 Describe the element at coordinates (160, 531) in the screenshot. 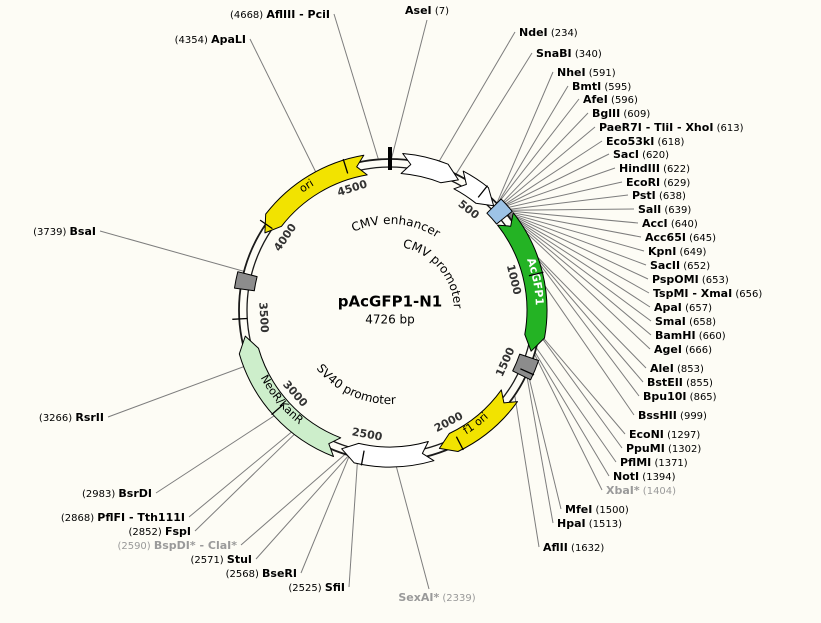

I see `site-label: (2852) FspI` at that location.